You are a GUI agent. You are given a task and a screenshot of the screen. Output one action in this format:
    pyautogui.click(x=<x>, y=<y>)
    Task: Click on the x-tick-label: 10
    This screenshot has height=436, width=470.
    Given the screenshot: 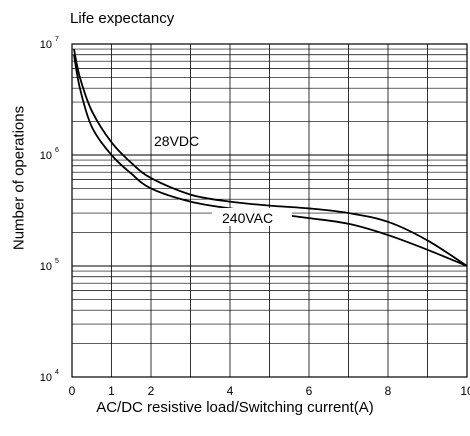 What is the action you would take?
    pyautogui.click(x=465, y=391)
    